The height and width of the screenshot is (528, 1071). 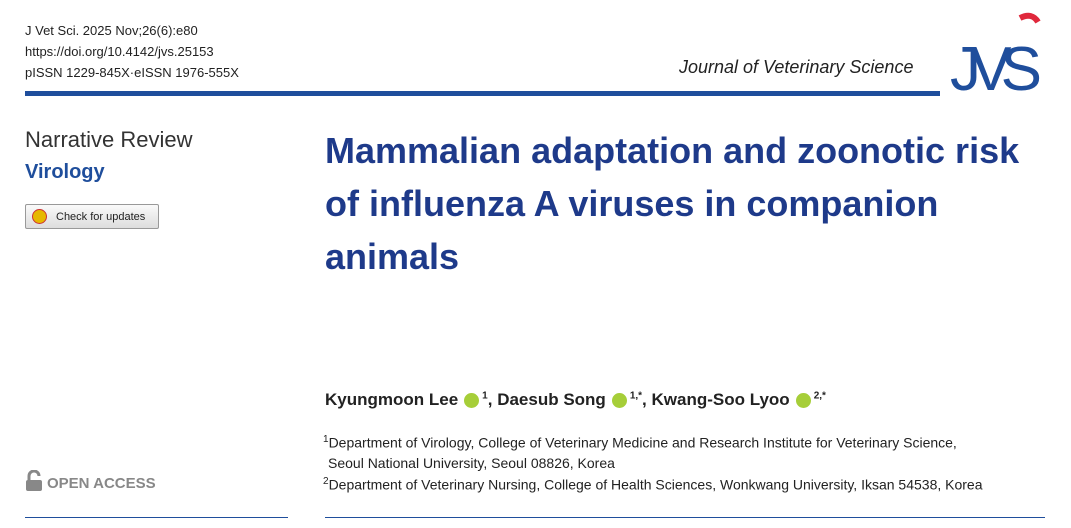 What do you see at coordinates (119, 51) in the screenshot?
I see `doi-link: https://doi.org/10.4142/jvs.25153` at bounding box center [119, 51].